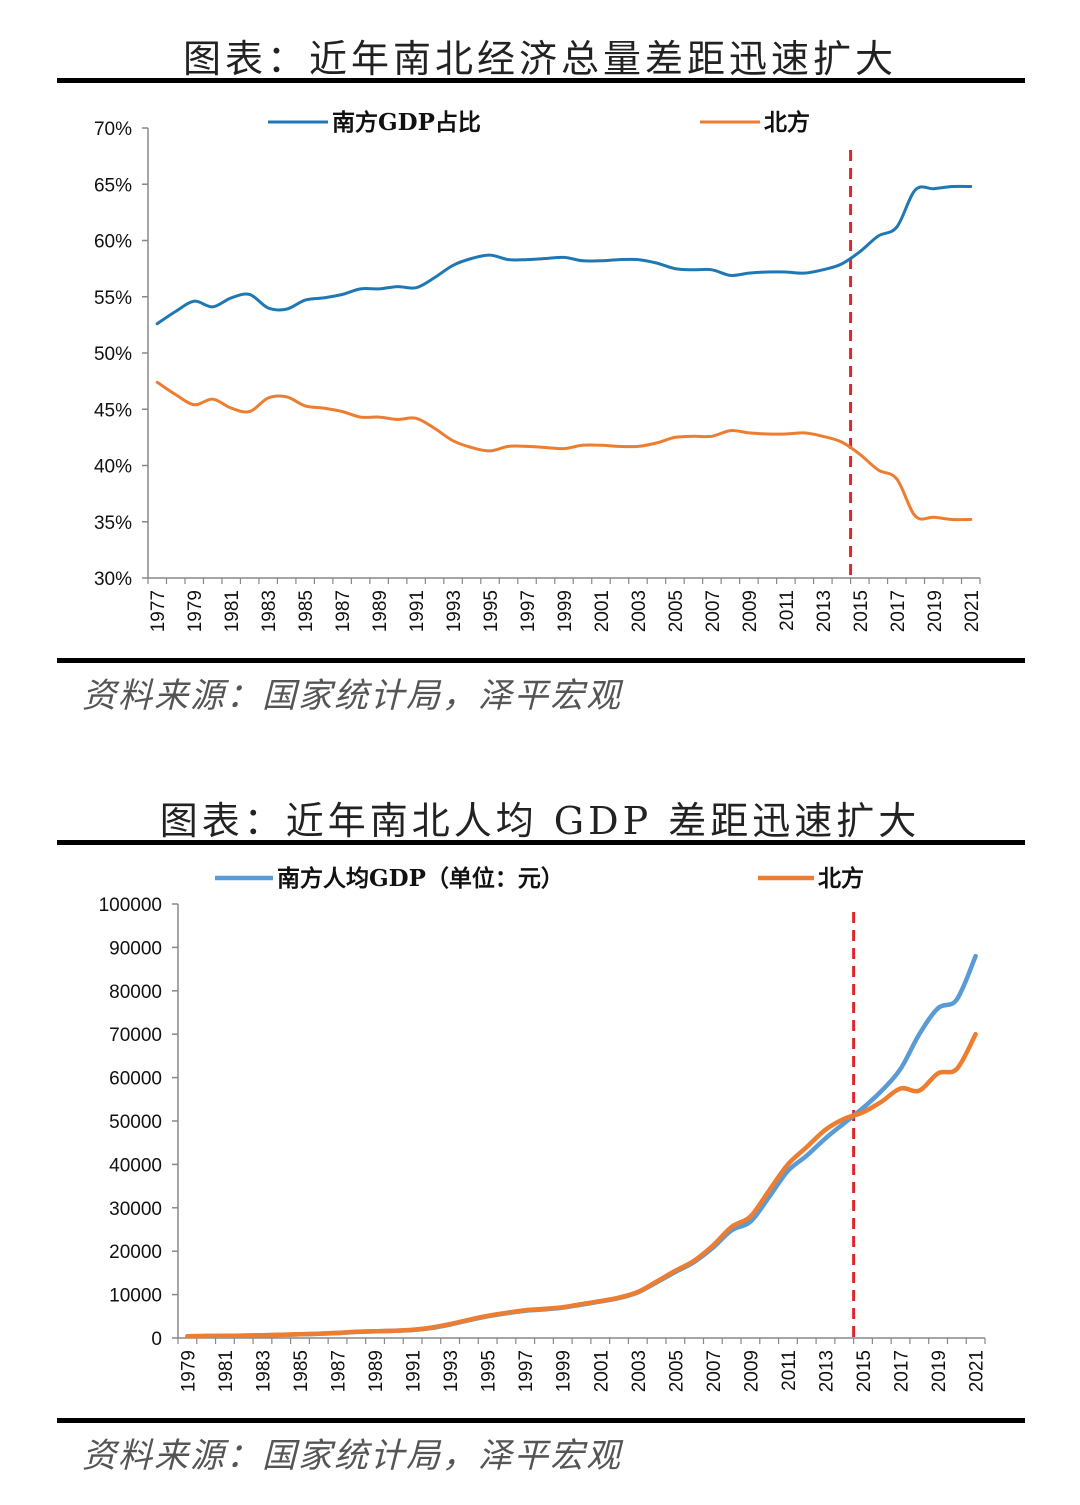  I want to click on y-tick-label: 40000, so click(135, 1165).